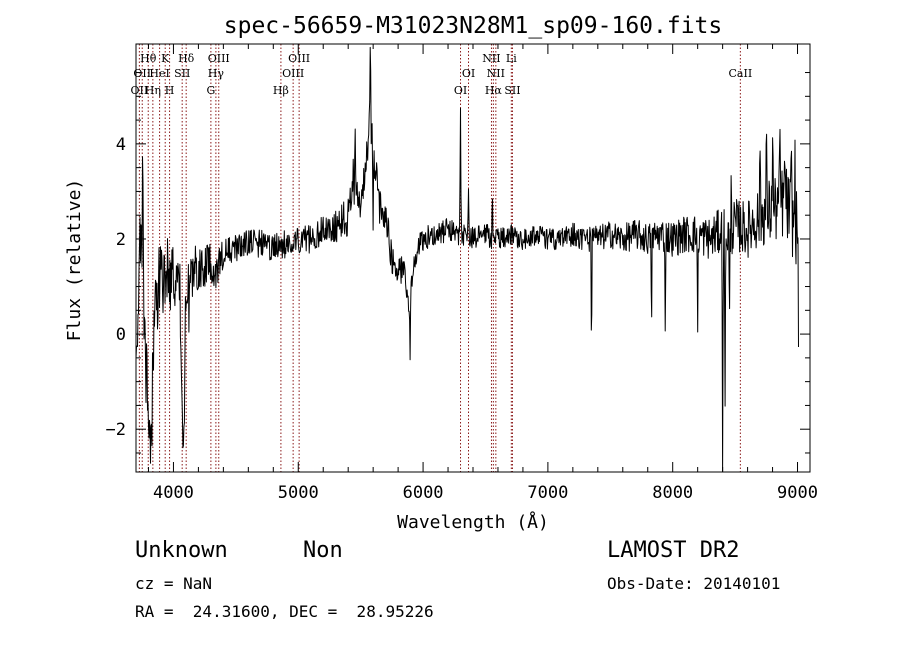 The height and width of the screenshot is (649, 900). I want to click on spectral-line-label-3: Hη, so click(153, 90).